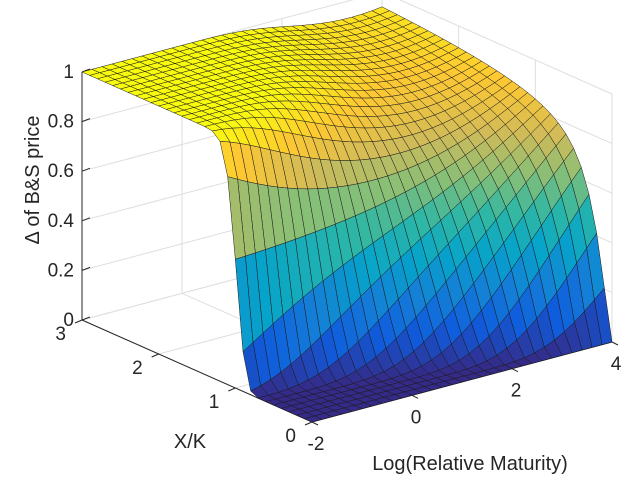 The height and width of the screenshot is (480, 640). Describe the element at coordinates (68, 72) in the screenshot. I see `z-tick-label: 1` at that location.